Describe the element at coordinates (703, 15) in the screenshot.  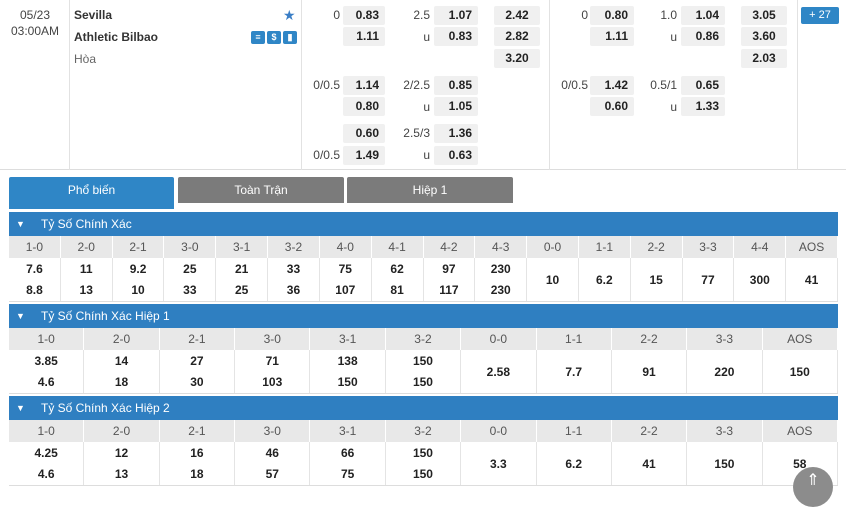
I see `odds-cell: 1.04` at that location.